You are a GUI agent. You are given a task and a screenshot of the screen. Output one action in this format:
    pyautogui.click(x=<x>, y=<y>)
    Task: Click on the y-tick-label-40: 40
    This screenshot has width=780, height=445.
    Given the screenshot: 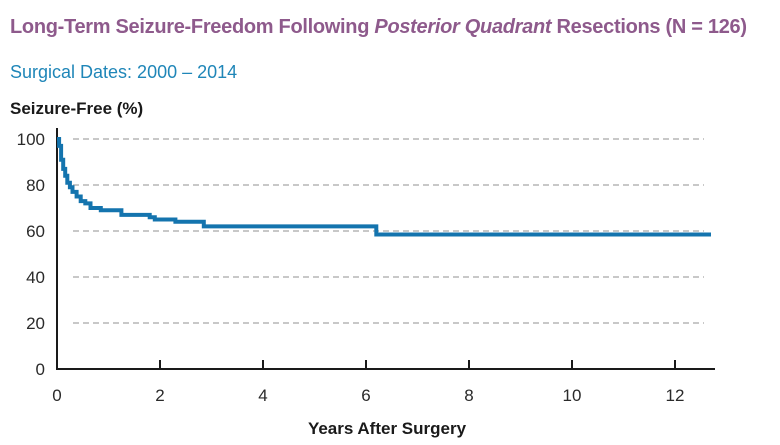 What is the action you would take?
    pyautogui.click(x=35, y=277)
    